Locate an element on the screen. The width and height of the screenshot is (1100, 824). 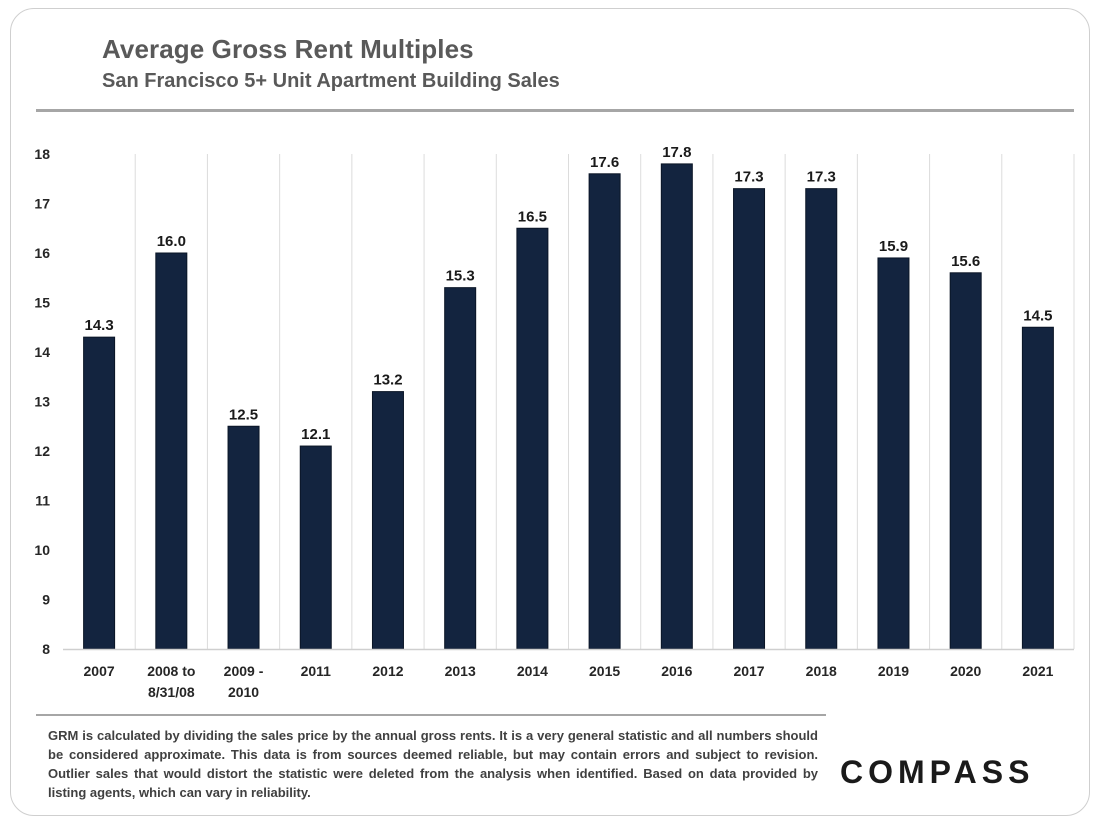
x-tick-label: 2014 is located at coordinates (532, 671).